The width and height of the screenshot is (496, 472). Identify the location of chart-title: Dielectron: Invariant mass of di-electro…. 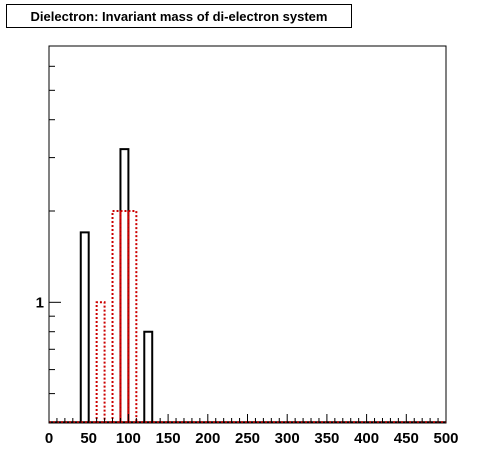
(179, 16).